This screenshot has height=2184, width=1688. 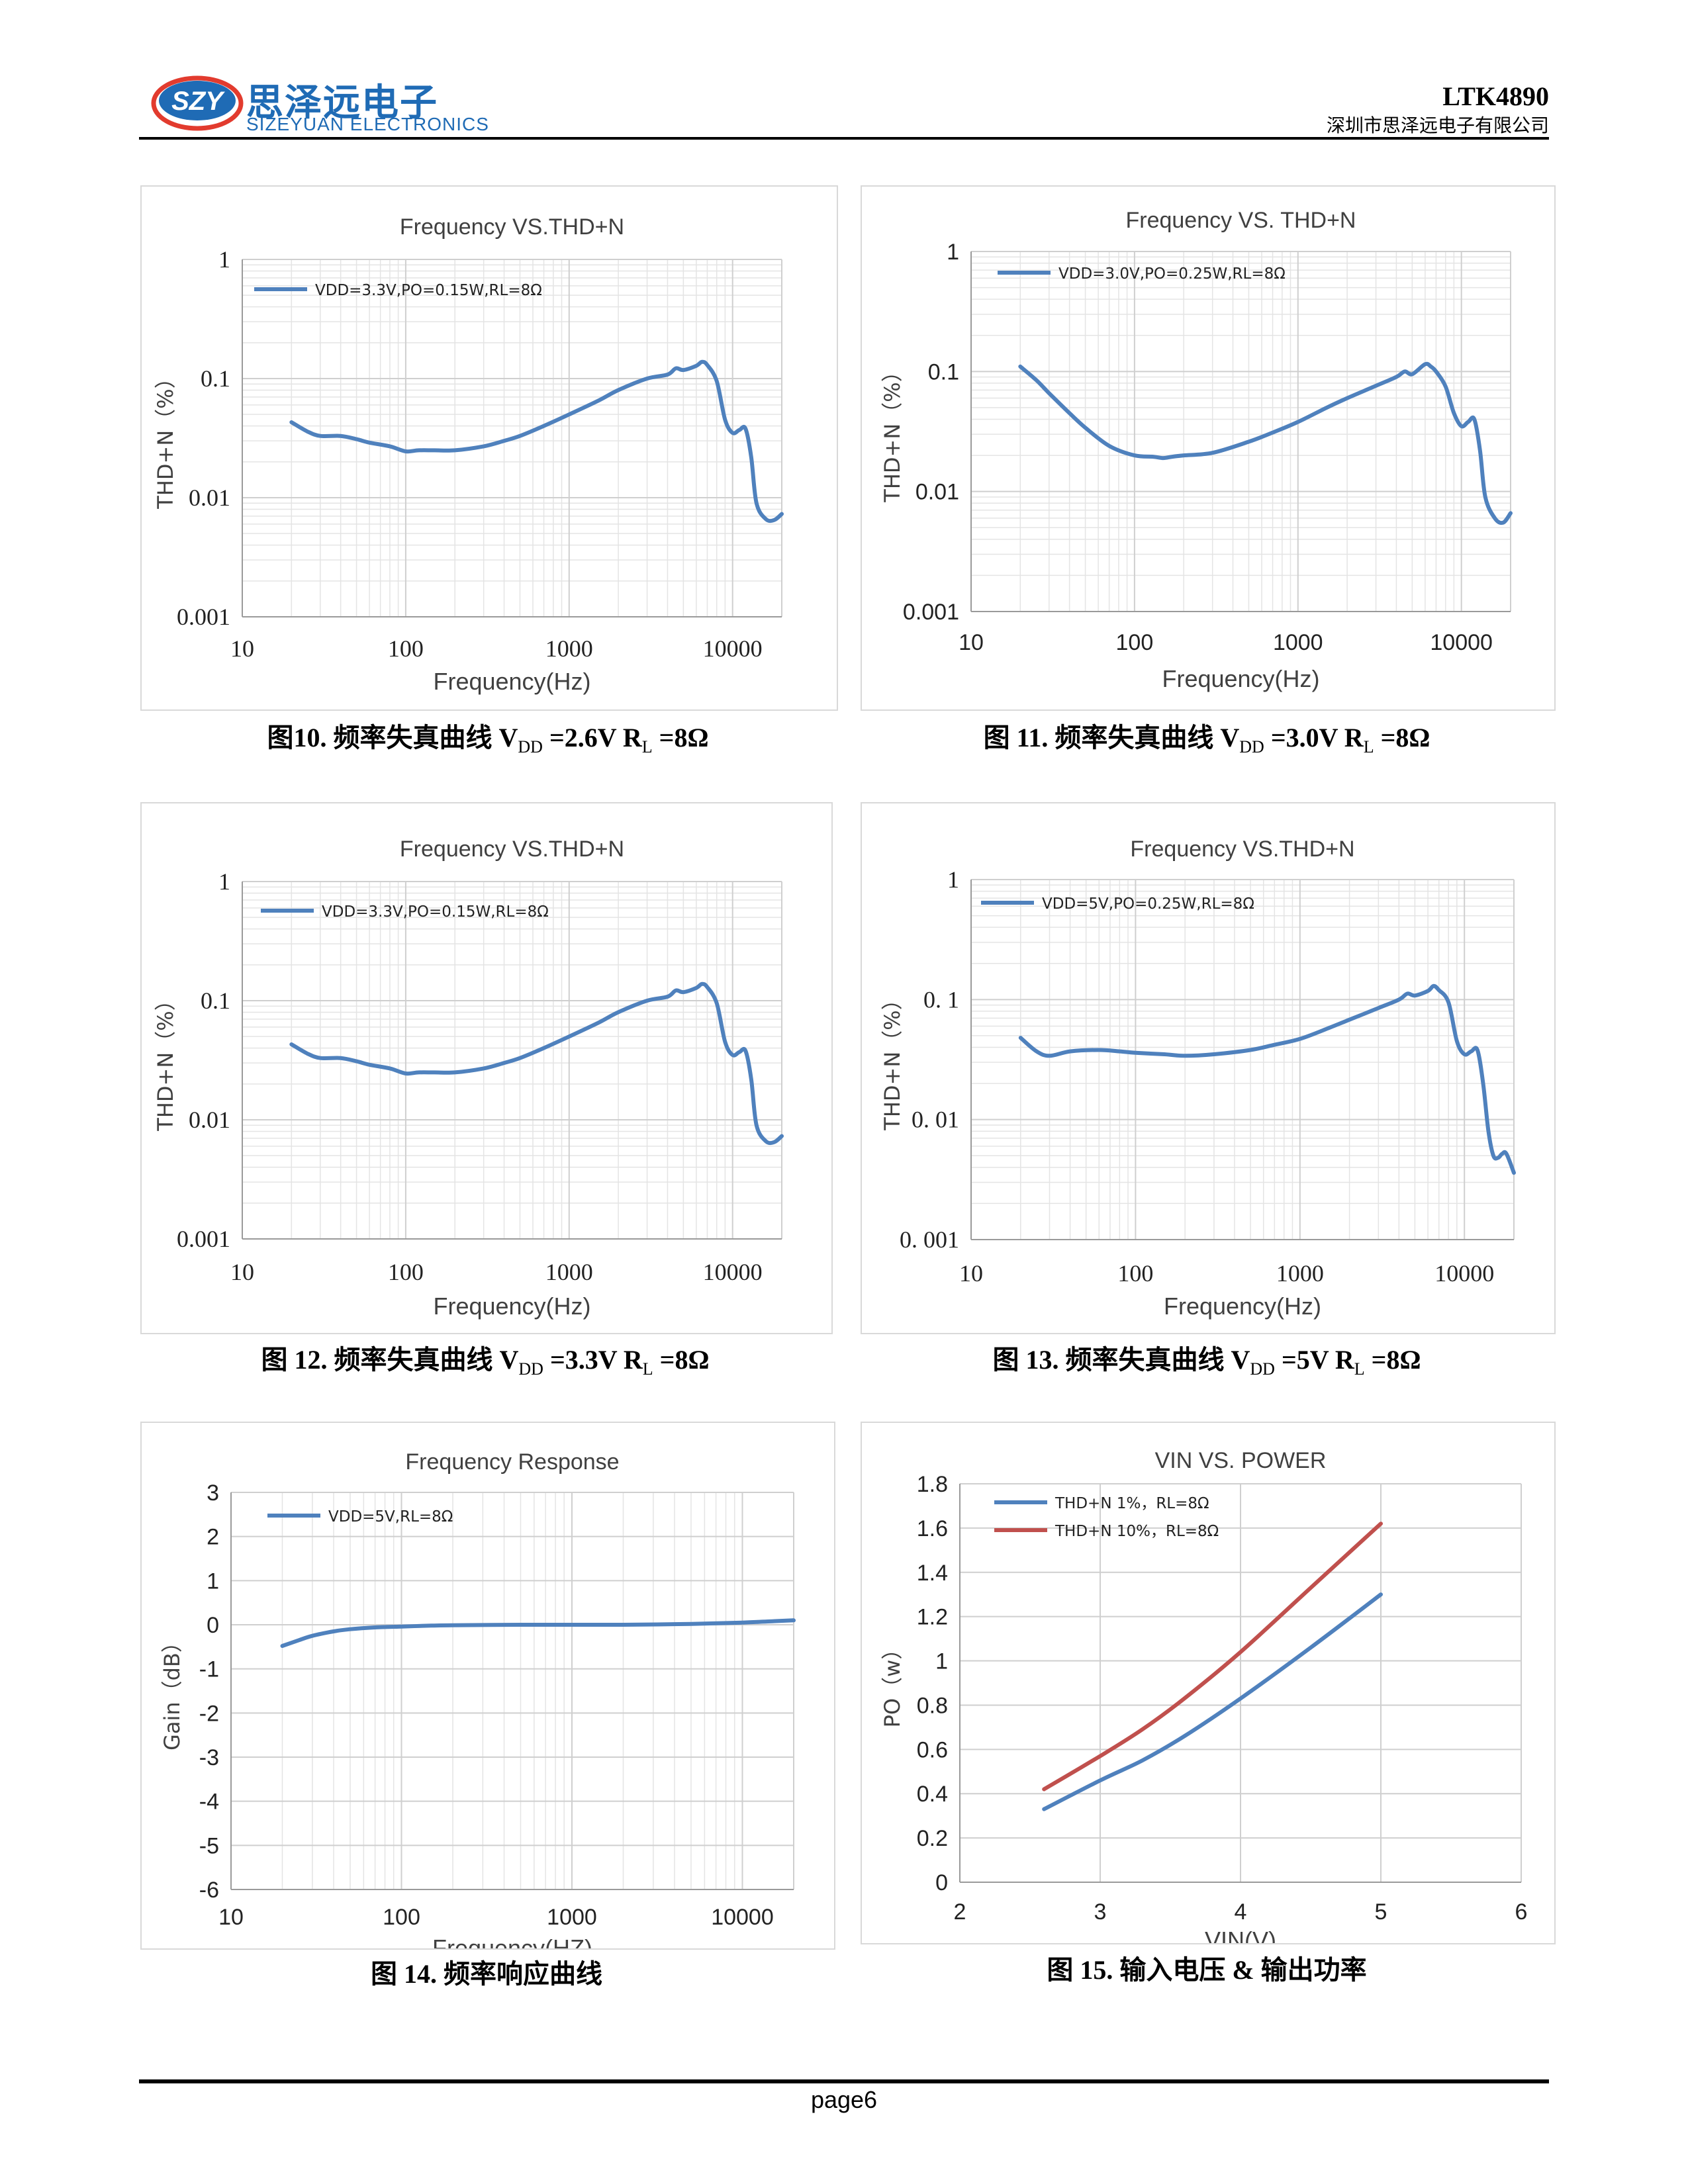 What do you see at coordinates (1100, 1912) in the screenshot?
I see `x-tick-label: 3` at bounding box center [1100, 1912].